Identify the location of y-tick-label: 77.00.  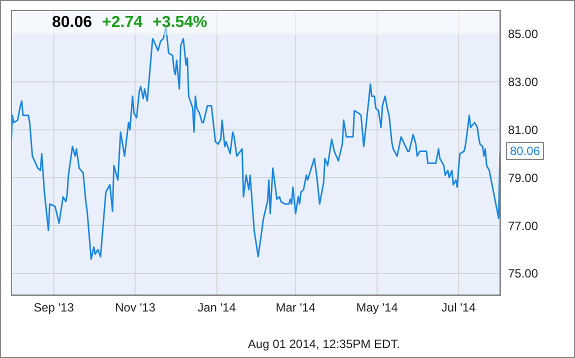
(523, 225).